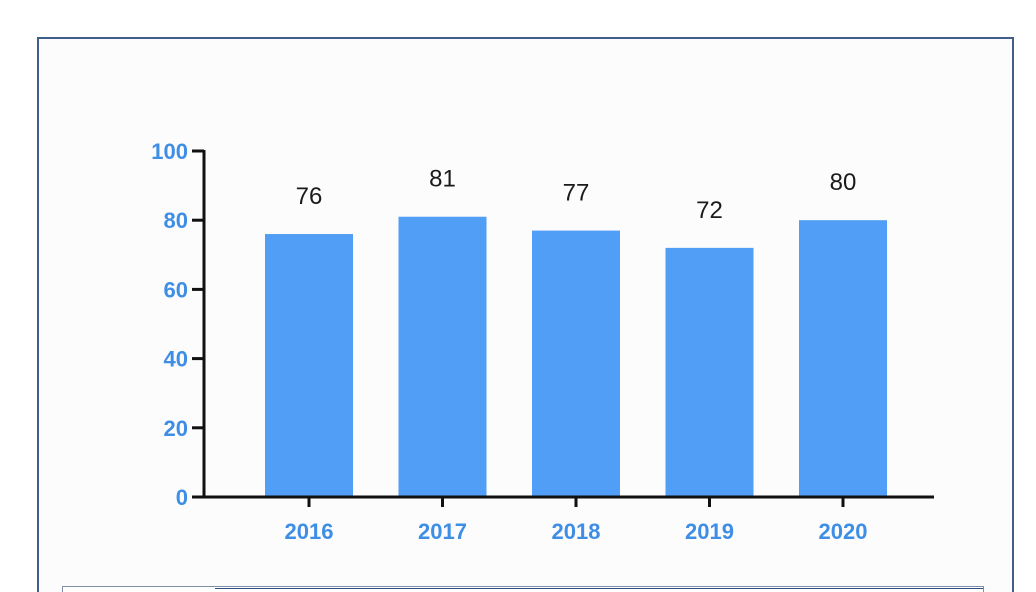 This screenshot has height=592, width=1036. What do you see at coordinates (309, 366) in the screenshot?
I see `bar-2016` at bounding box center [309, 366].